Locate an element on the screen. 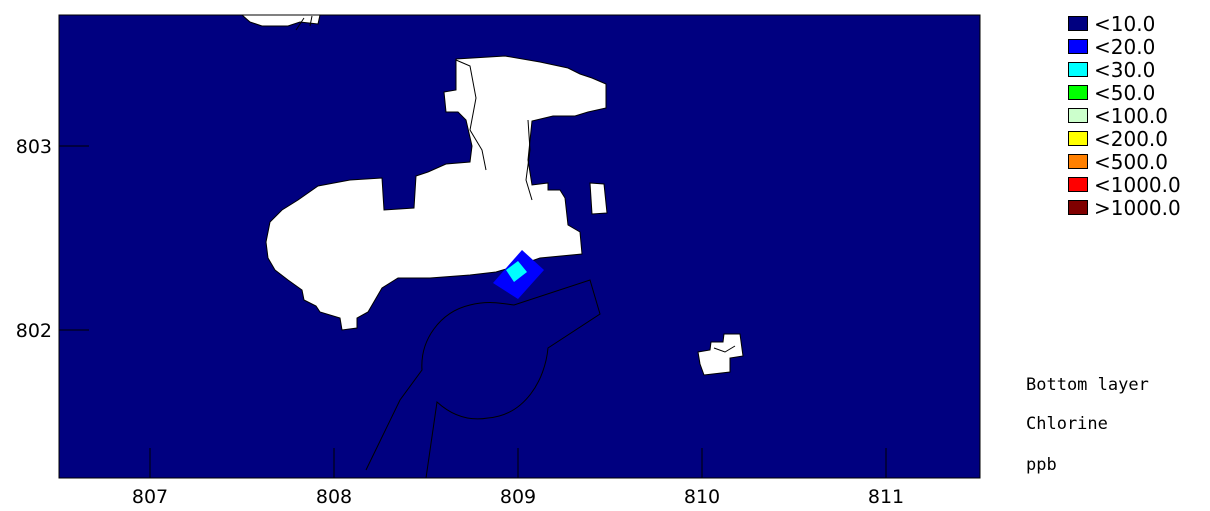 The height and width of the screenshot is (511, 1210). legend-item: <30.0 is located at coordinates (1124, 69).